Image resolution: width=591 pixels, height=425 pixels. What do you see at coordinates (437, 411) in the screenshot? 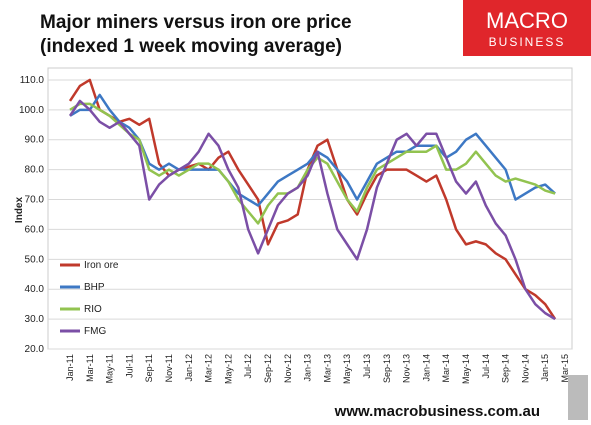
I see `footer: www.macrobusiness.com.au` at bounding box center [437, 411].